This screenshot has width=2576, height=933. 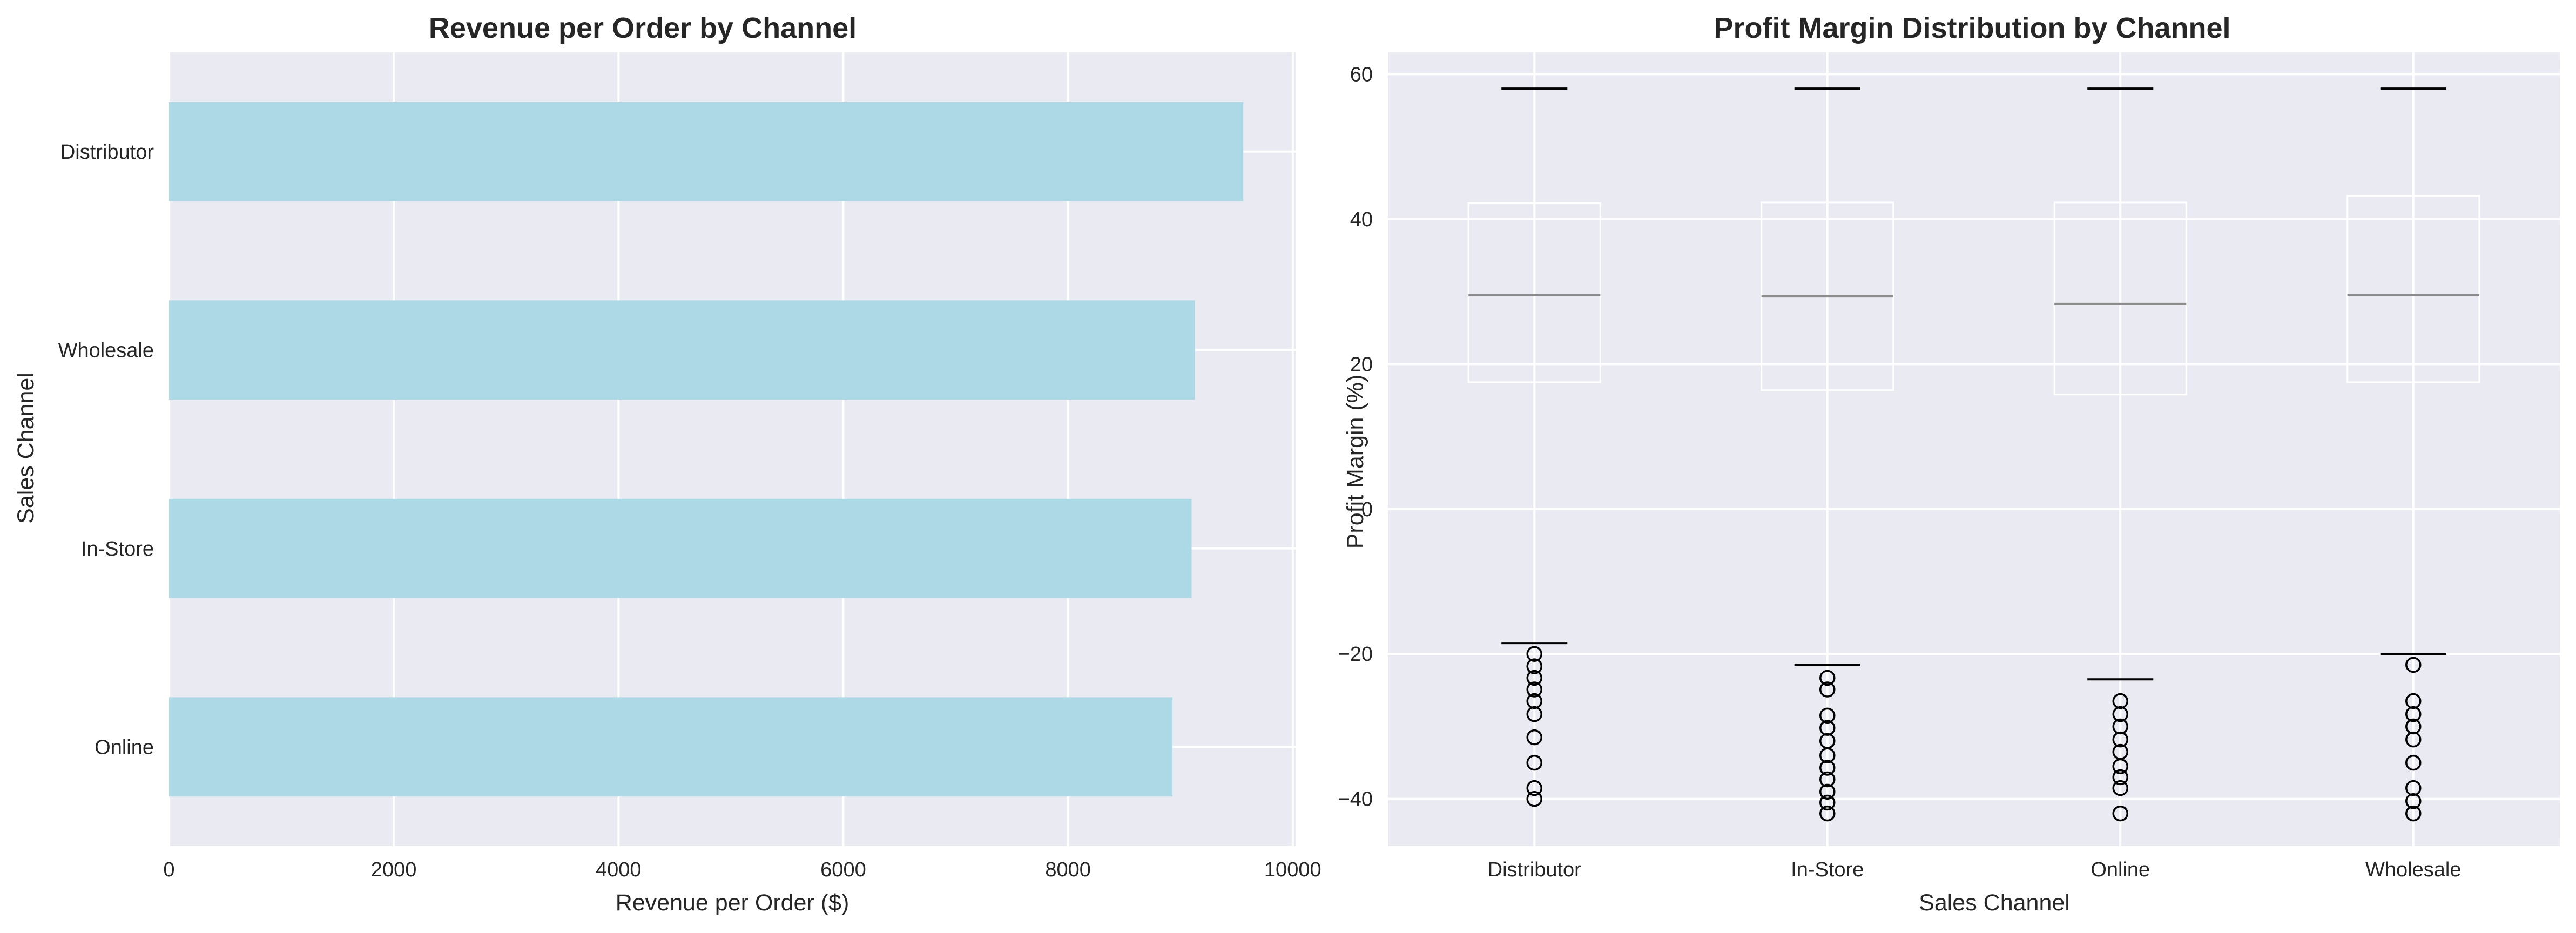 What do you see at coordinates (1355, 799) in the screenshot?
I see `y-tick-label: −40` at bounding box center [1355, 799].